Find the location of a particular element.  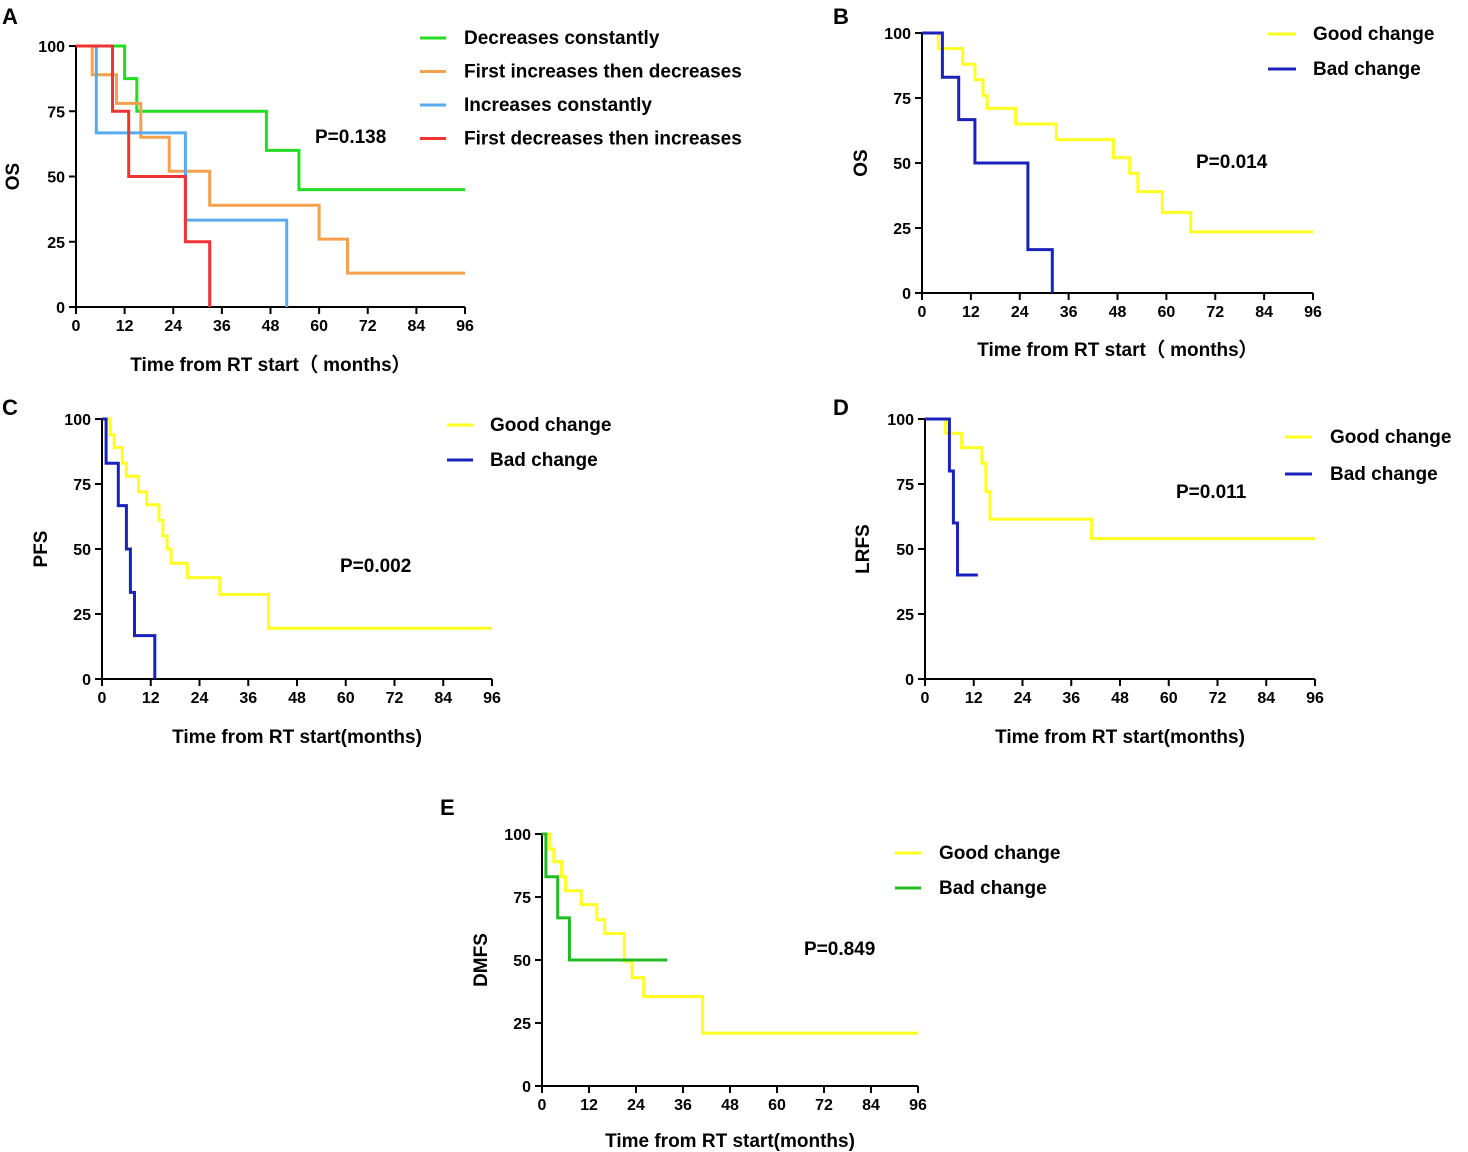

km-curve-decreases-constantly is located at coordinates (270, 118).